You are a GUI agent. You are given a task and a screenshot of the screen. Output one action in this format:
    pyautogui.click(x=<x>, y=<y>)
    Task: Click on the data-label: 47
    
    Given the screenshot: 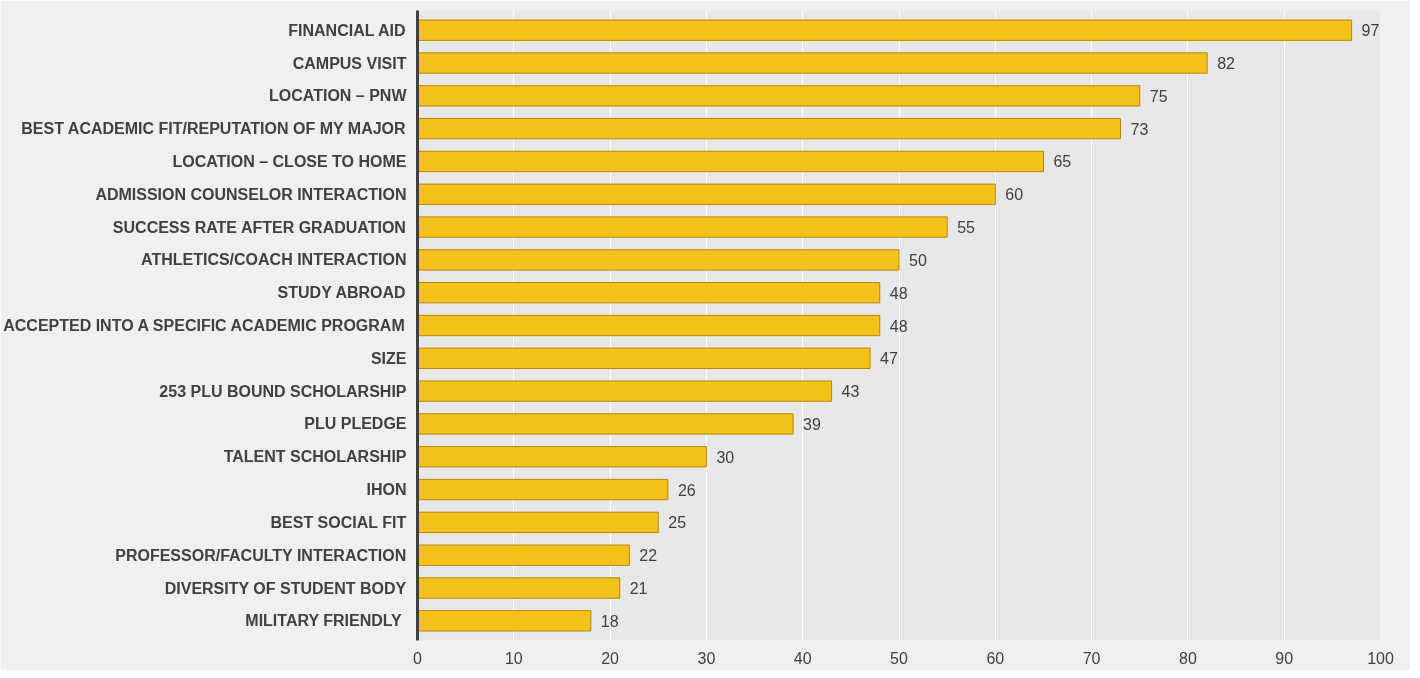 What is the action you would take?
    pyautogui.click(x=889, y=359)
    